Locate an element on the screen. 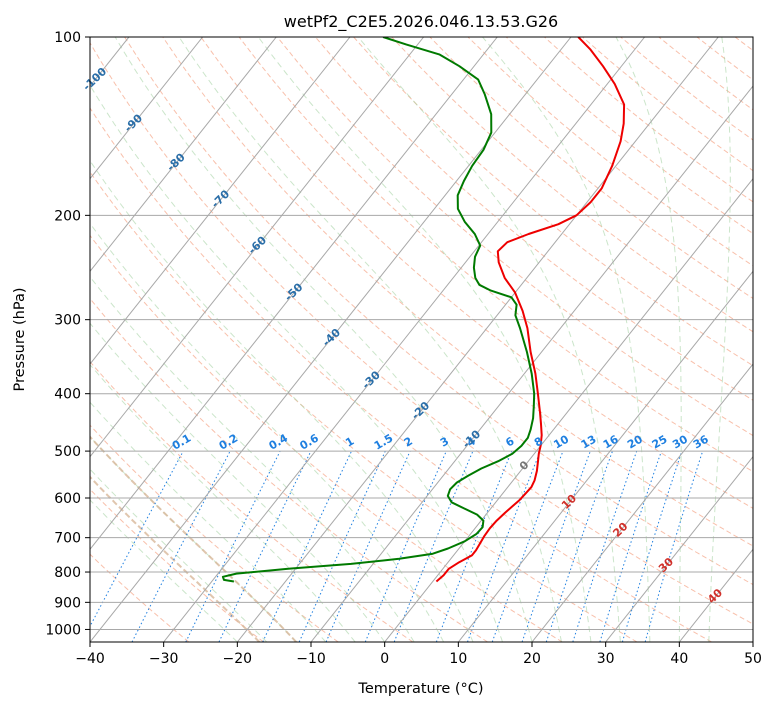 The height and width of the screenshot is (708, 775). y-tick-label: 500 is located at coordinates (67, 452).